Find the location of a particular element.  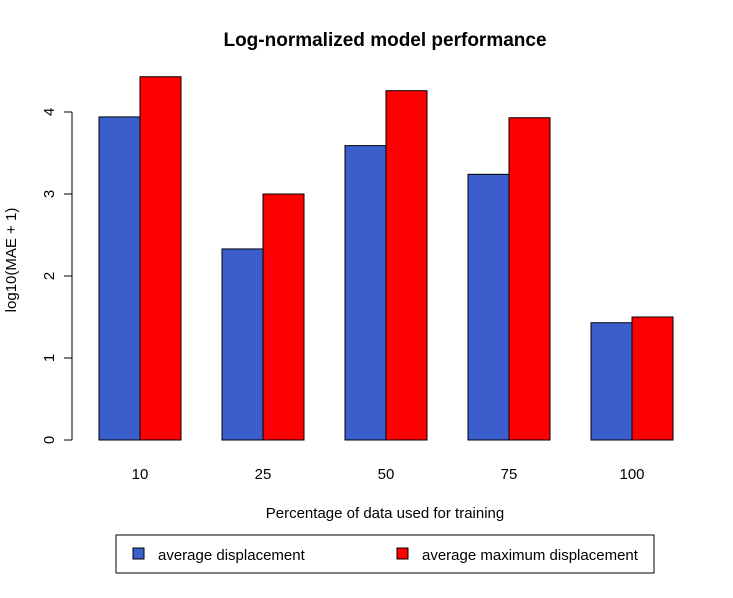

y-tick-label: 3 is located at coordinates (49, 194).